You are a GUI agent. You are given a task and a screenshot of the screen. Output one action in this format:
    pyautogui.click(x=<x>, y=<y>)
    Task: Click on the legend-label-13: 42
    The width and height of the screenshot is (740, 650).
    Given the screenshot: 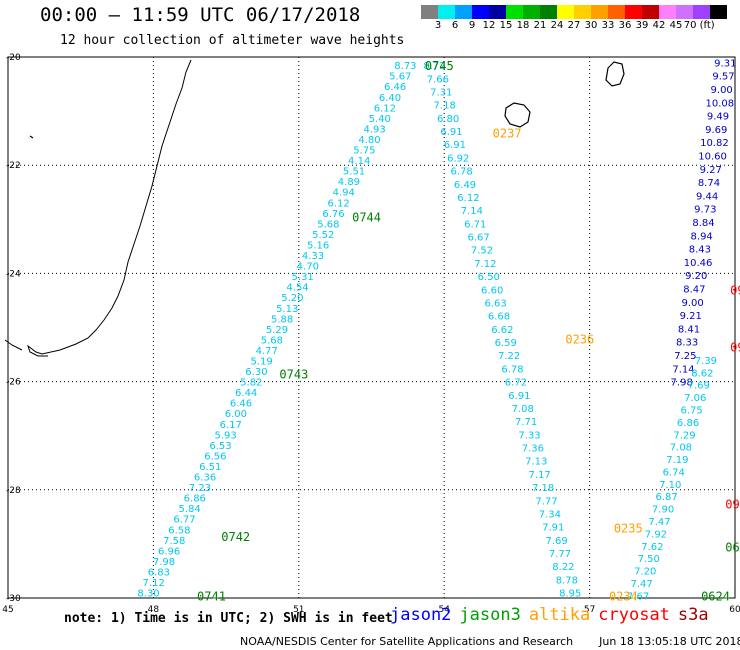 What is the action you would take?
    pyautogui.click(x=659, y=25)
    